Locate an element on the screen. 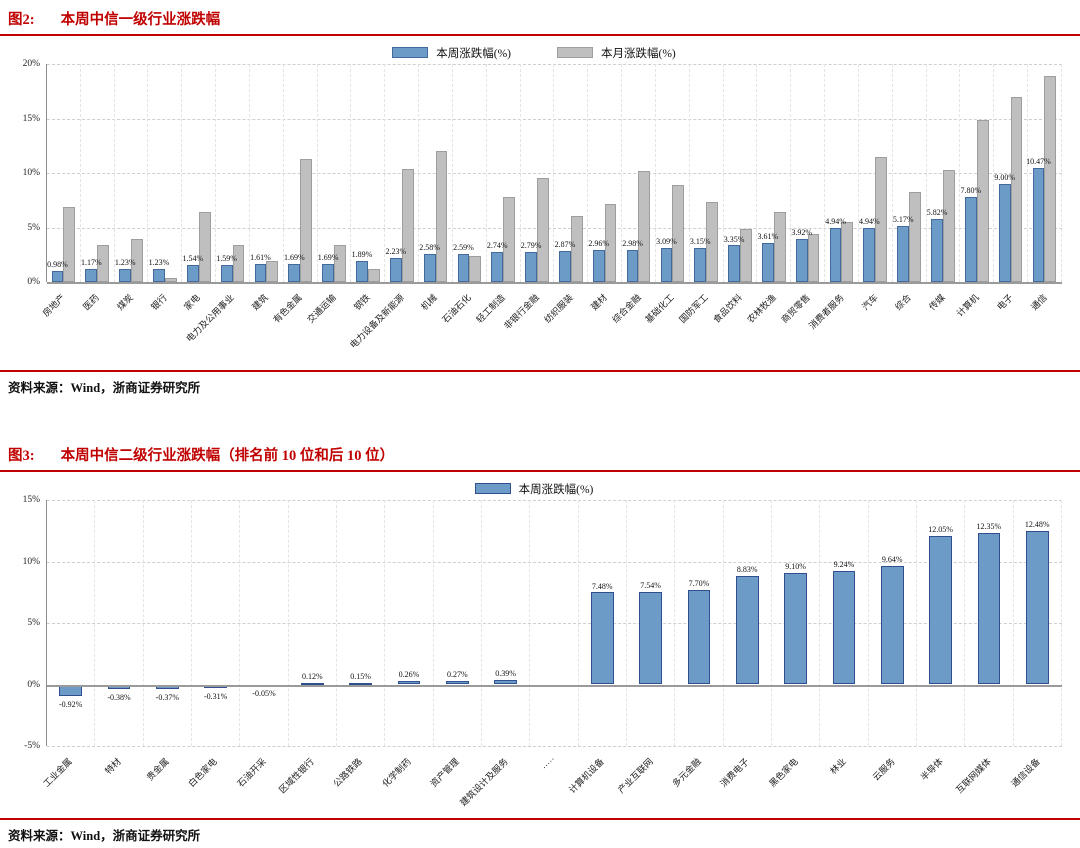 The height and width of the screenshot is (848, 1080). x-tick-label: 黑色家电 is located at coordinates (783, 772).